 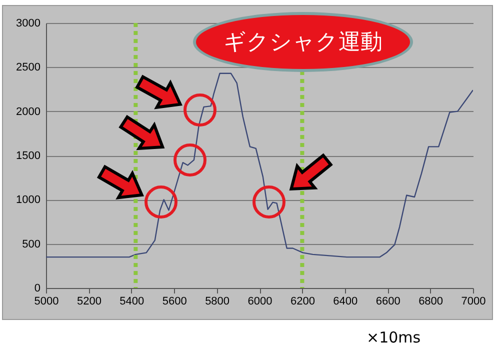 What do you see at coordinates (393, 337) in the screenshot?
I see `x-axis-title: ×10ms` at bounding box center [393, 337].